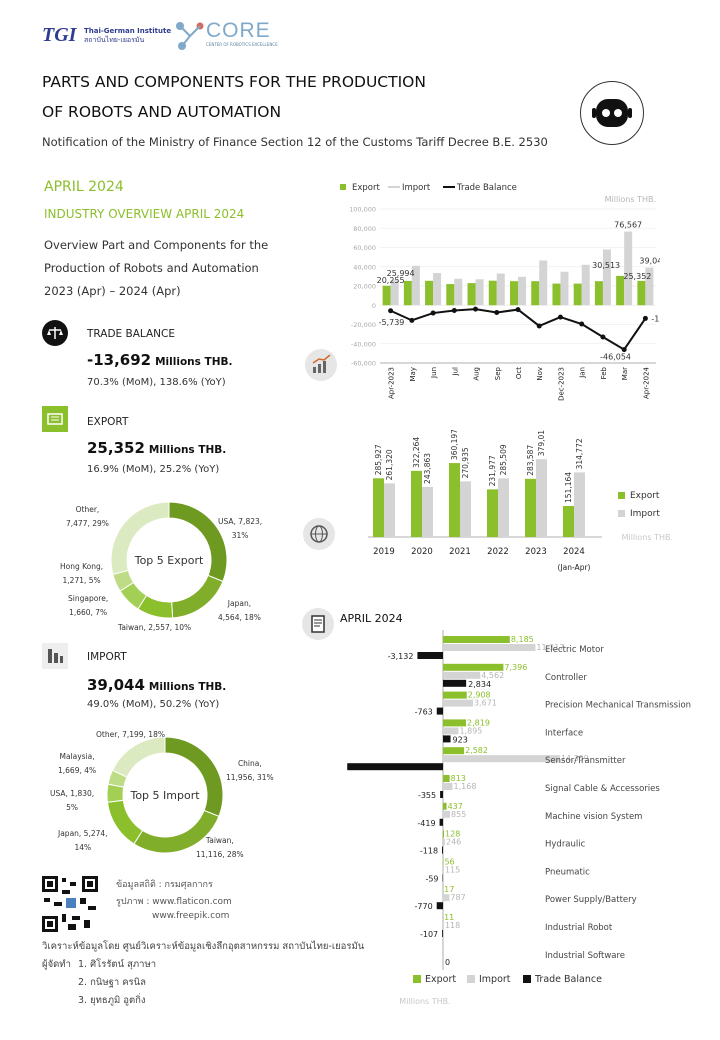  What do you see at coordinates (112, 291) in the screenshot?
I see `desc-line: 2023 (Apr) – 2024 (Apr)` at bounding box center [112, 291].